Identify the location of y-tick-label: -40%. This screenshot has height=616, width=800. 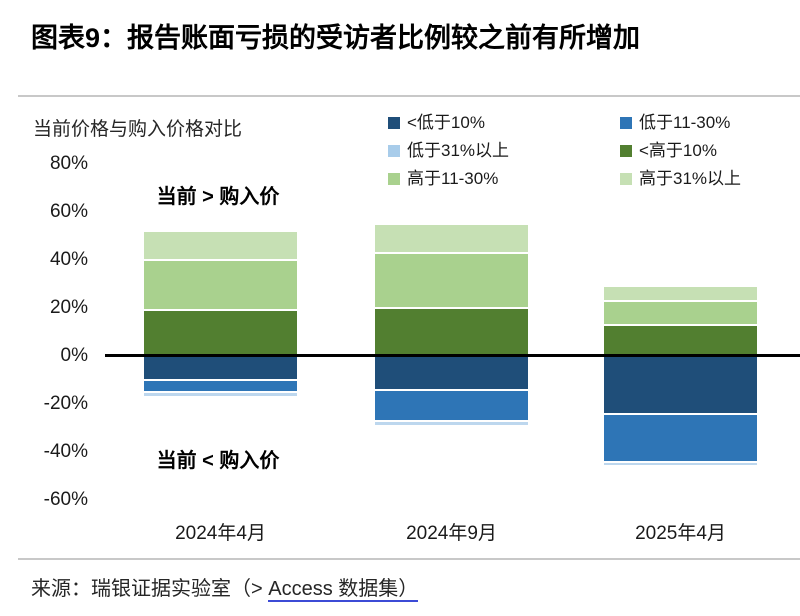
(65, 451).